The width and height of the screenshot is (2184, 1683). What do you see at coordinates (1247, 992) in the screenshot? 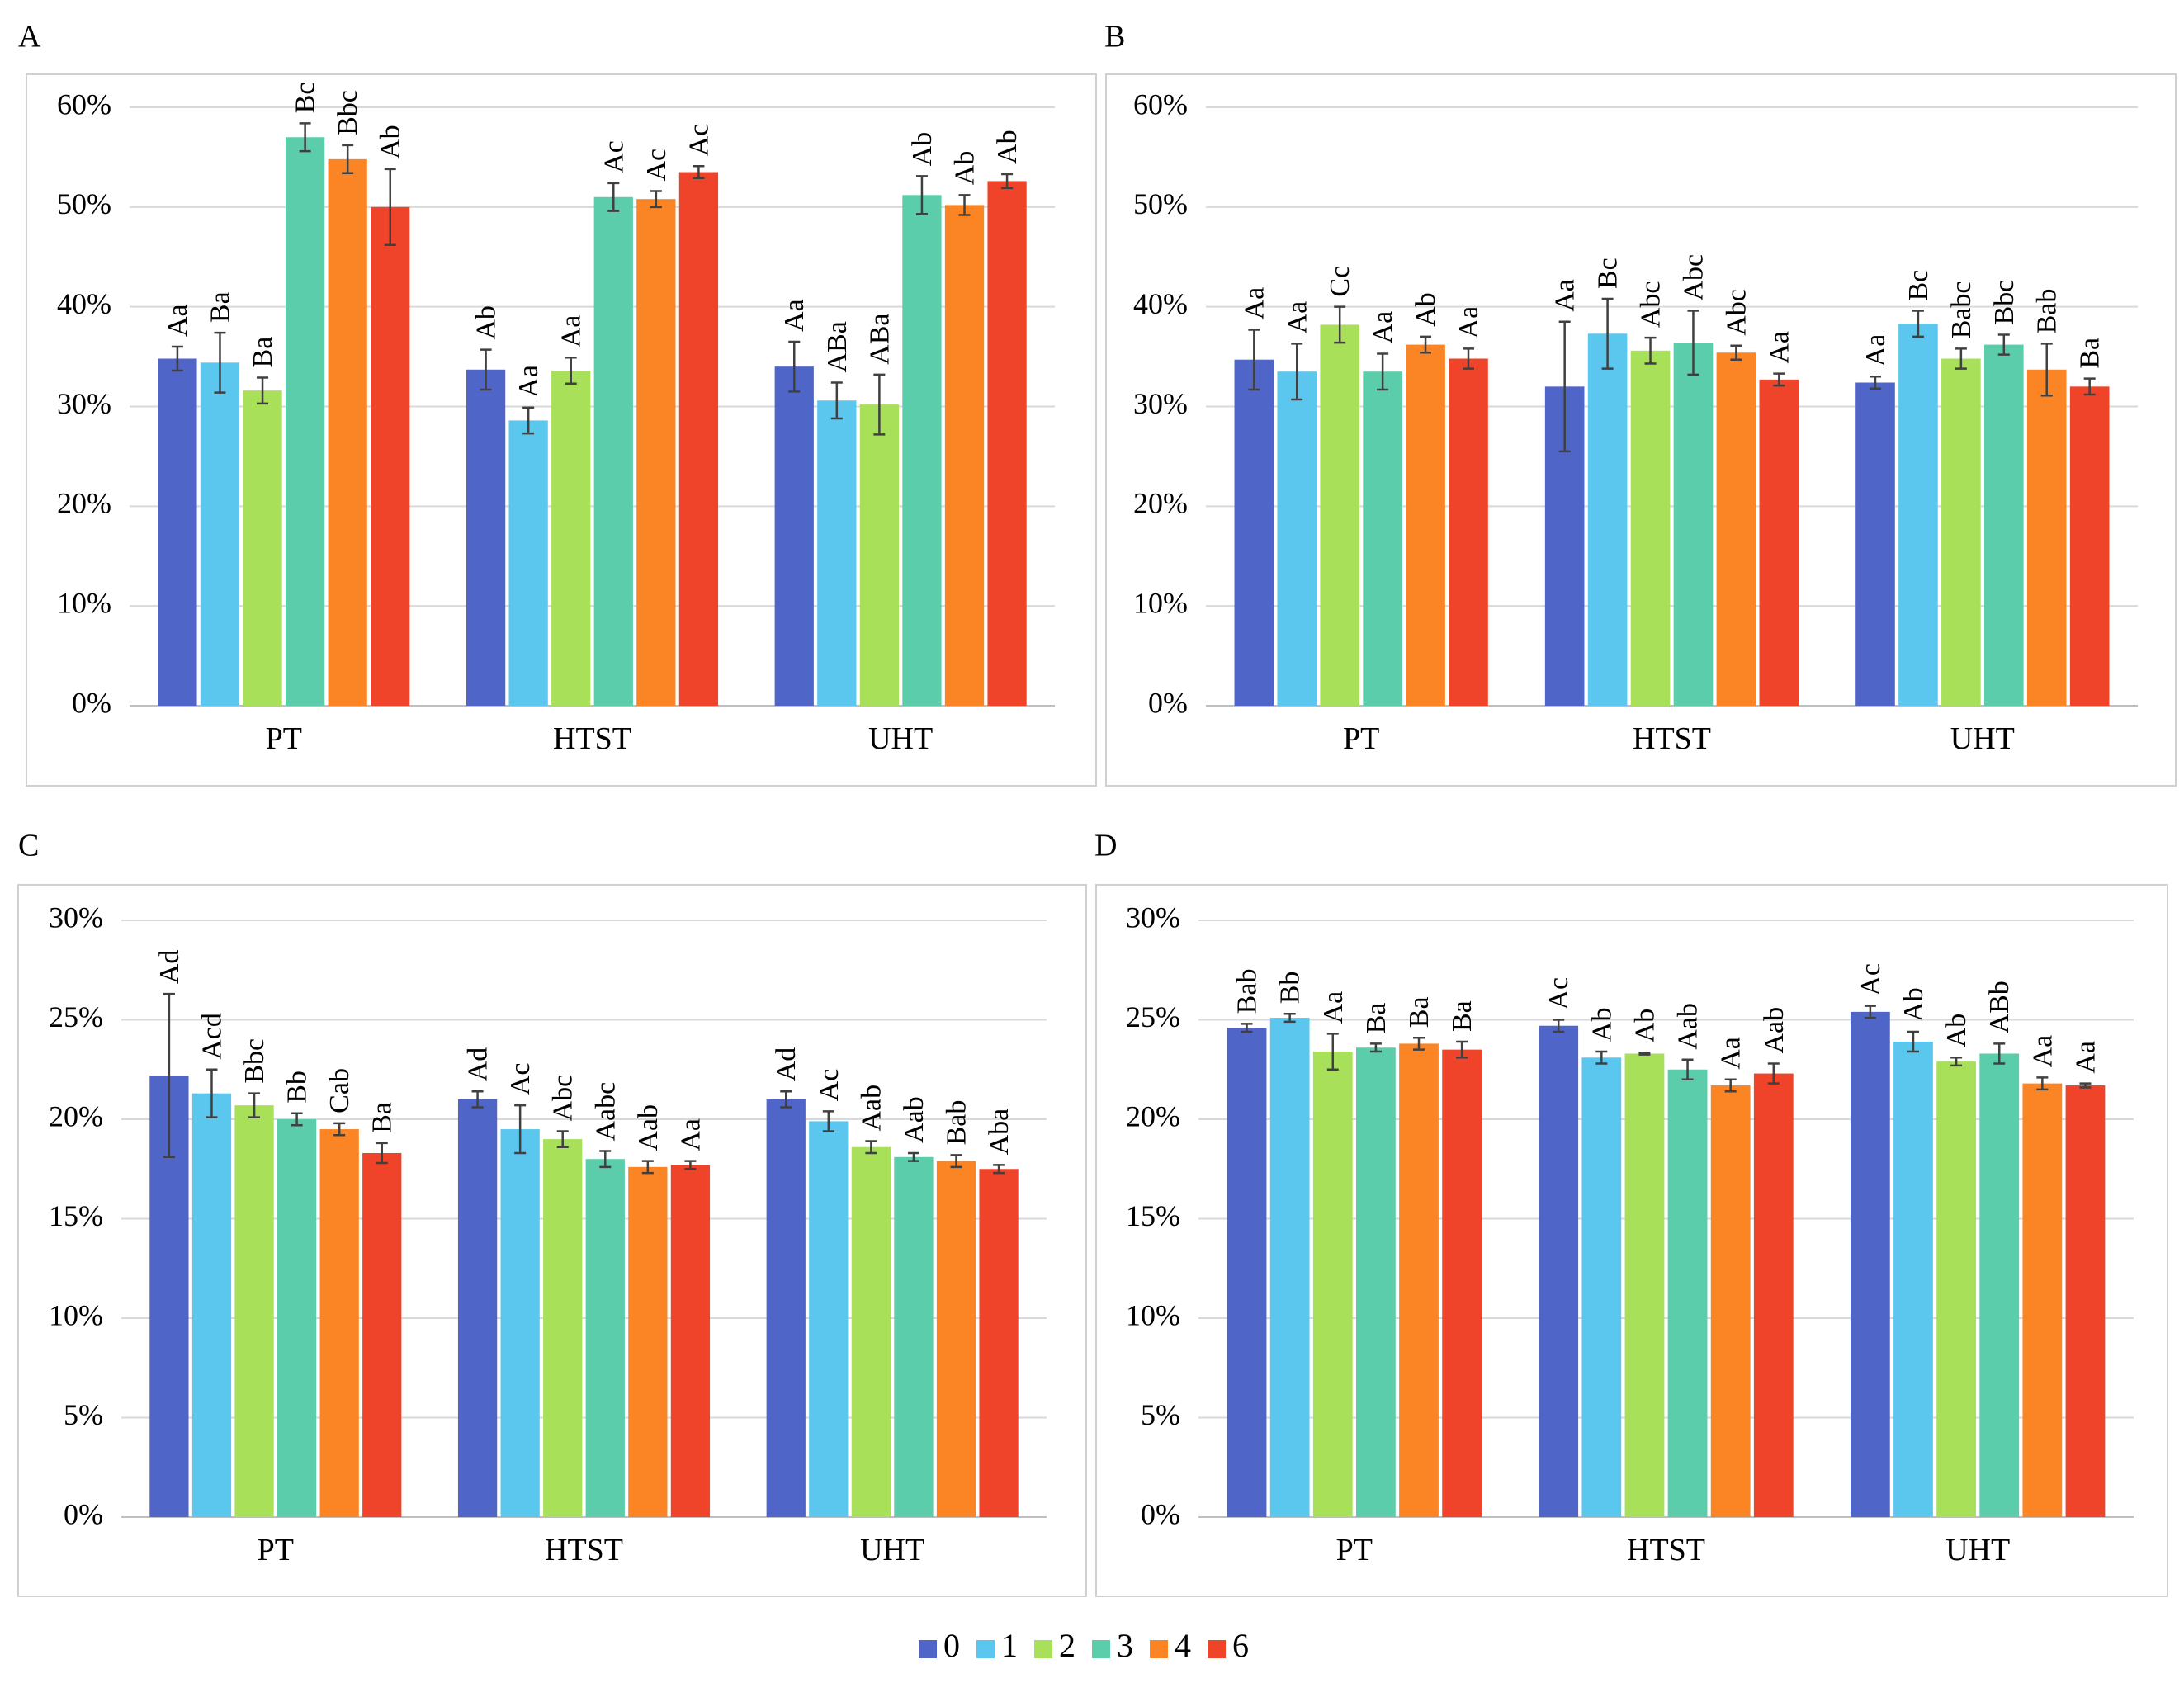
I see `significance-label: Bab` at bounding box center [1247, 992].